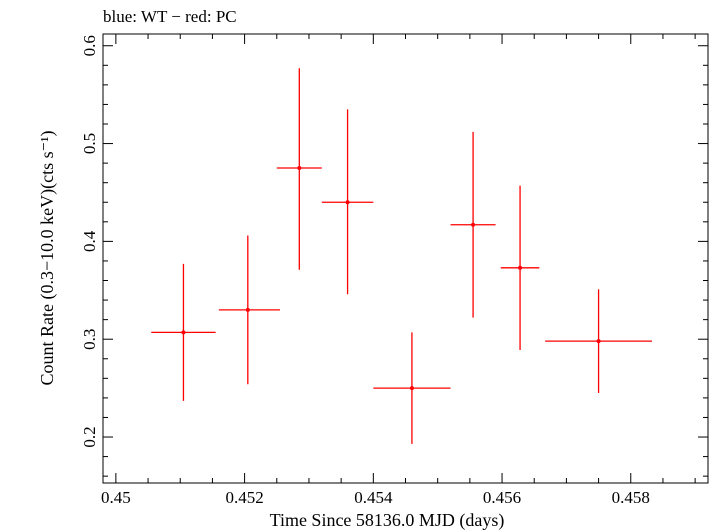 The image size is (709, 532). Describe the element at coordinates (89, 143) in the screenshot. I see `y-tick-label: 0.5` at that location.